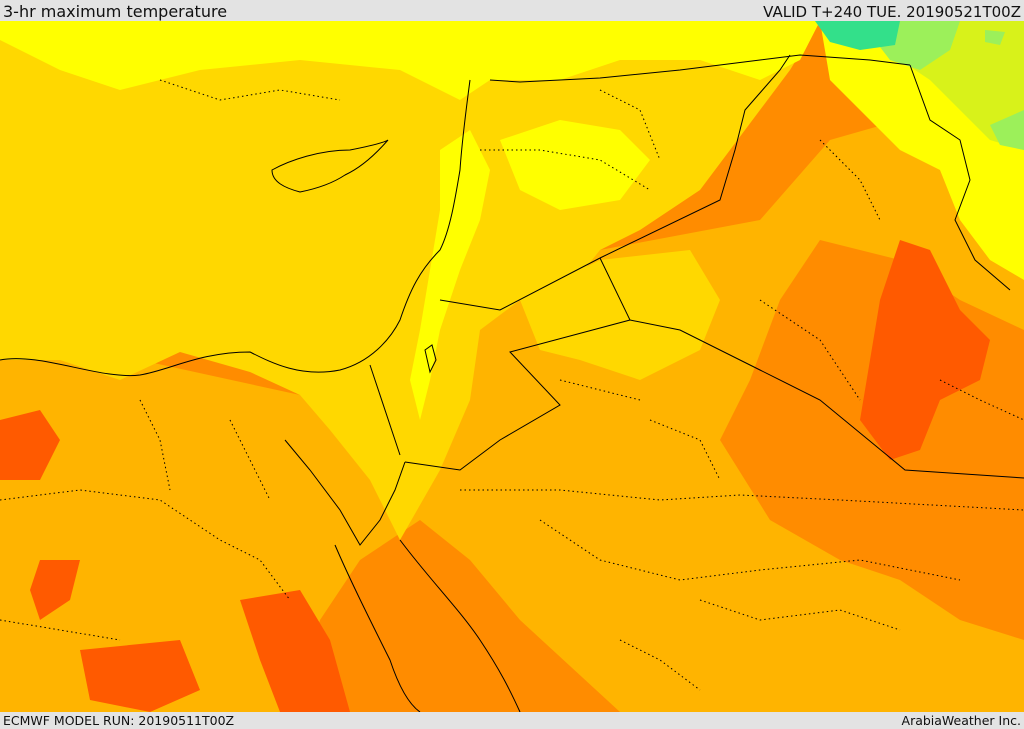  Describe the element at coordinates (892, 12) in the screenshot. I see `valid-time: VALID T+240 TUE. 20190521T00Z` at that location.